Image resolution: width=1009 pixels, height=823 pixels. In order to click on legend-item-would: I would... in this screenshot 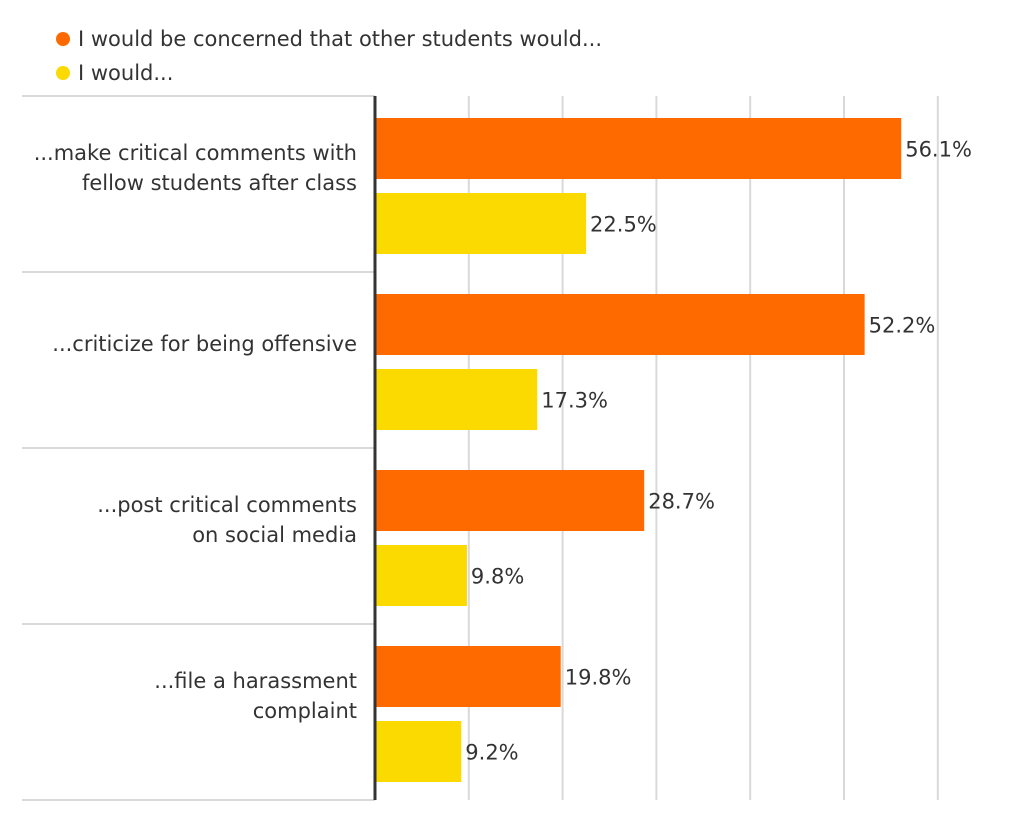, I will do `click(329, 73)`.